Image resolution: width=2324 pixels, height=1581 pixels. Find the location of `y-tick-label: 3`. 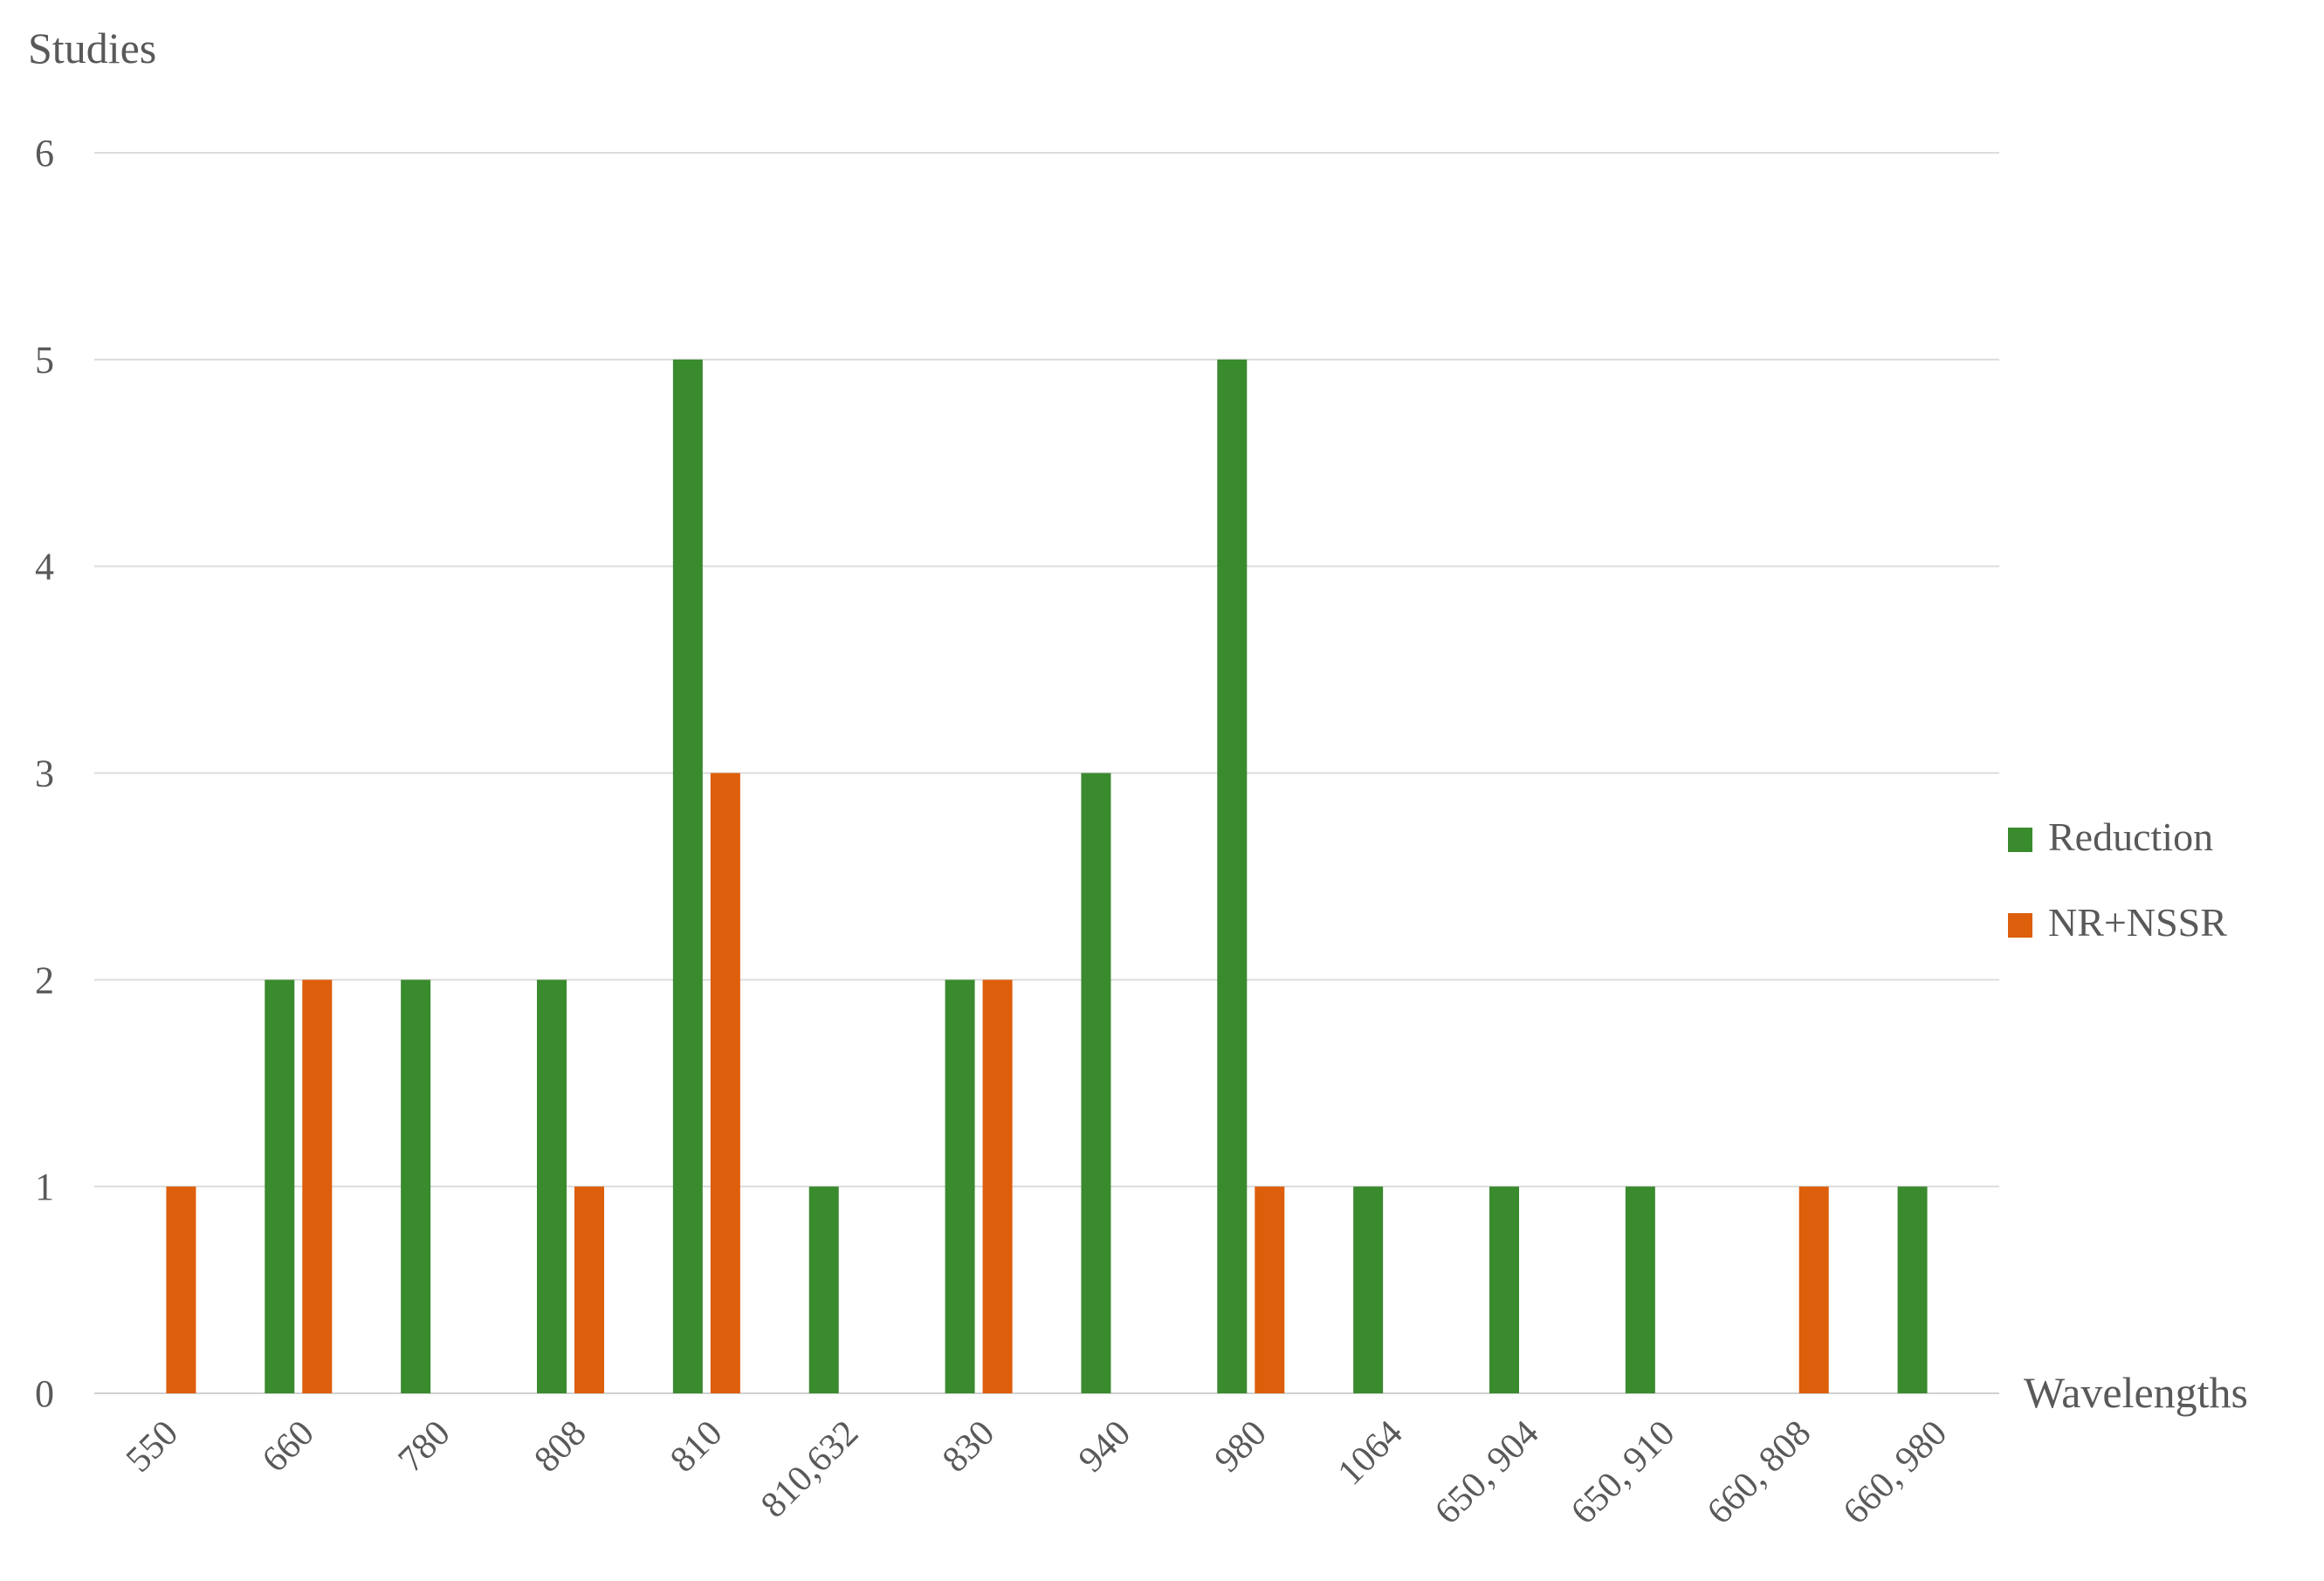

y-tick-label: 3 is located at coordinates (44, 774).